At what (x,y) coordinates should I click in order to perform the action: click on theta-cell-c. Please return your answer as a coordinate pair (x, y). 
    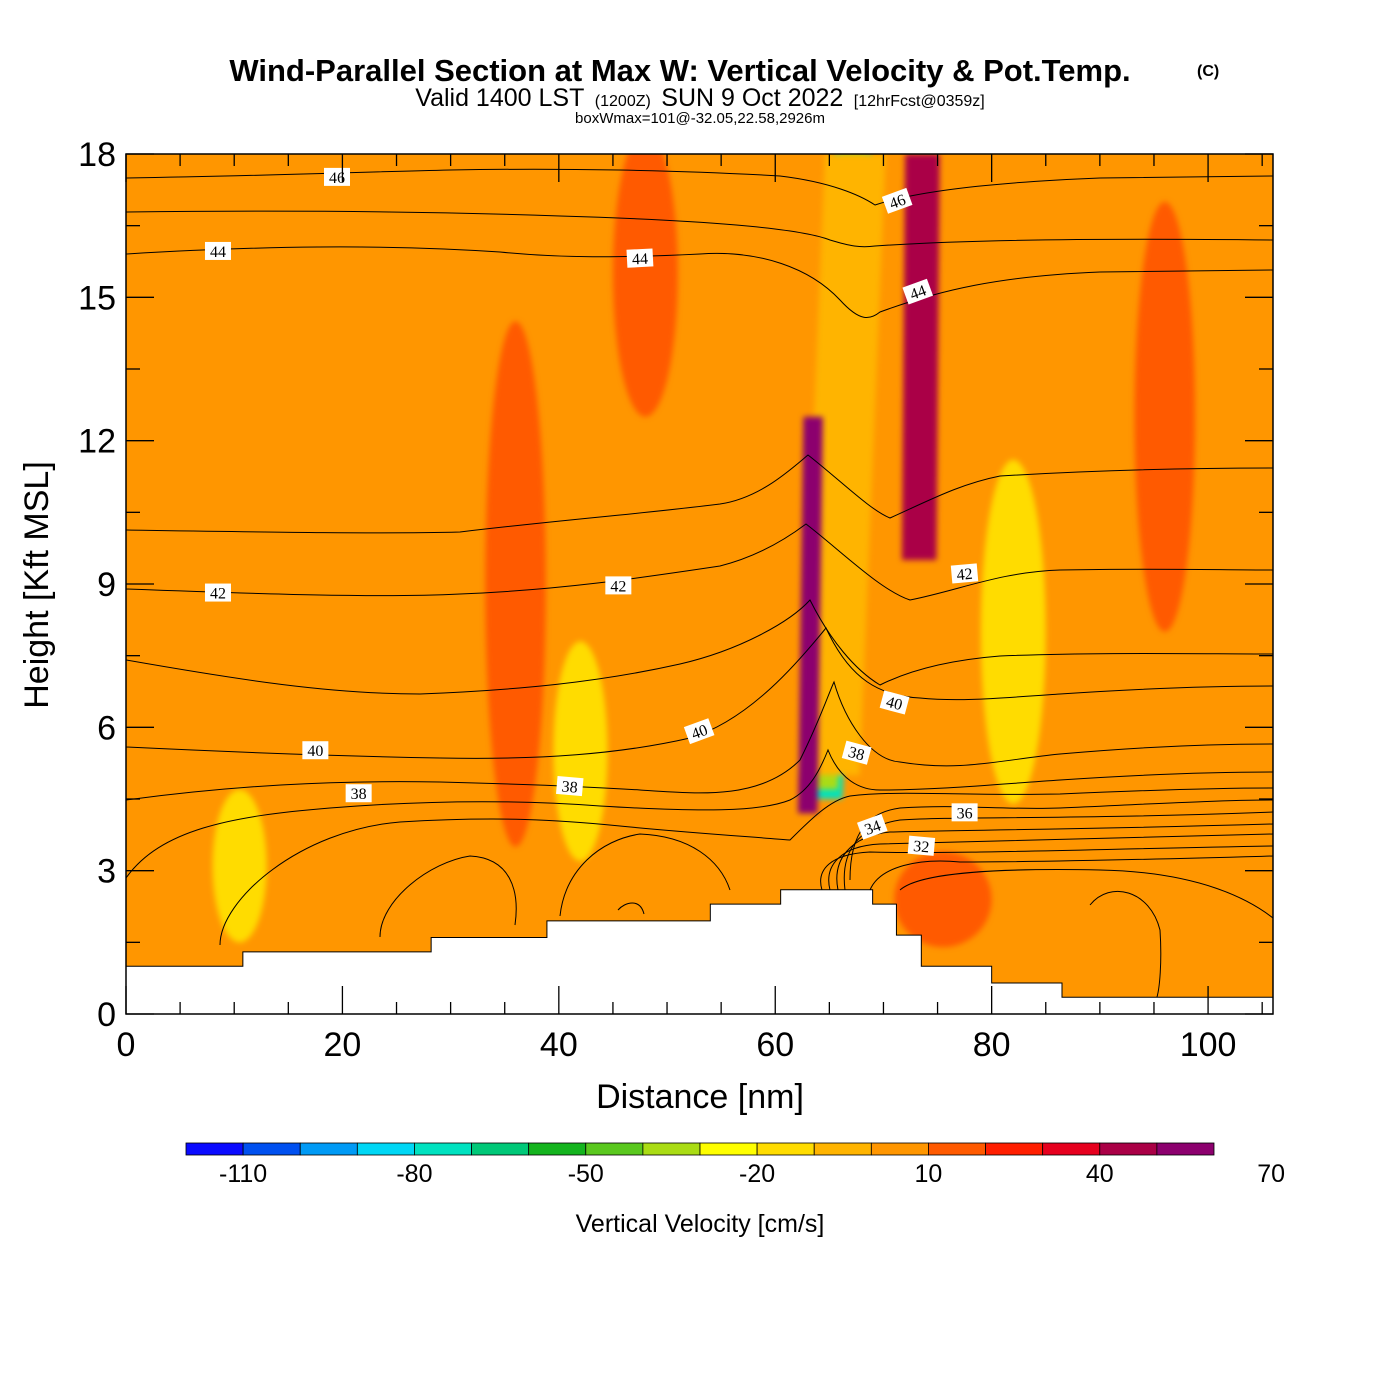
    Looking at the image, I should click on (631, 908).